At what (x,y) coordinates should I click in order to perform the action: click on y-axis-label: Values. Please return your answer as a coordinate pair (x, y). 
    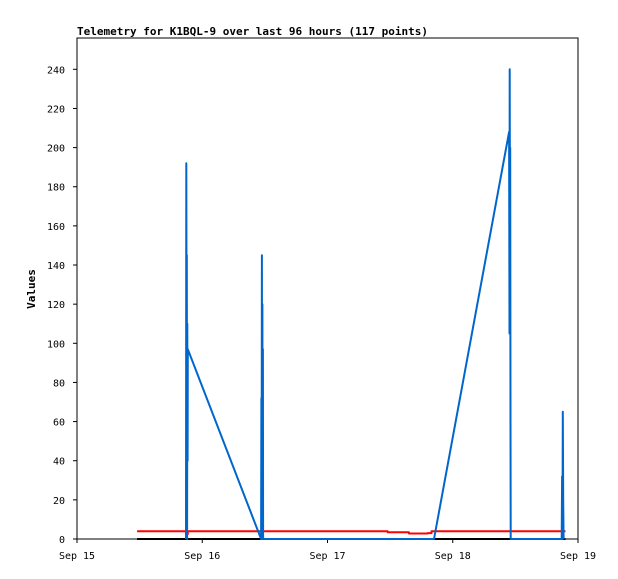
    Looking at the image, I should click on (31, 289).